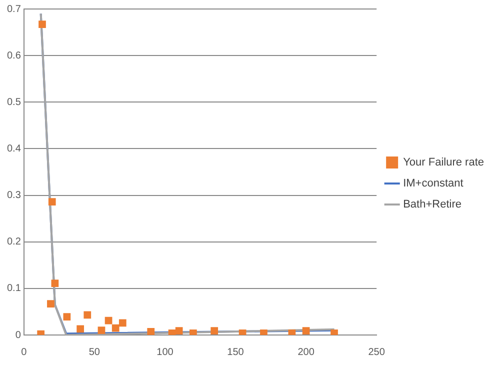 Image resolution: width=504 pixels, height=365 pixels. What do you see at coordinates (377, 352) in the screenshot?
I see `x-tick-label: 250` at bounding box center [377, 352].